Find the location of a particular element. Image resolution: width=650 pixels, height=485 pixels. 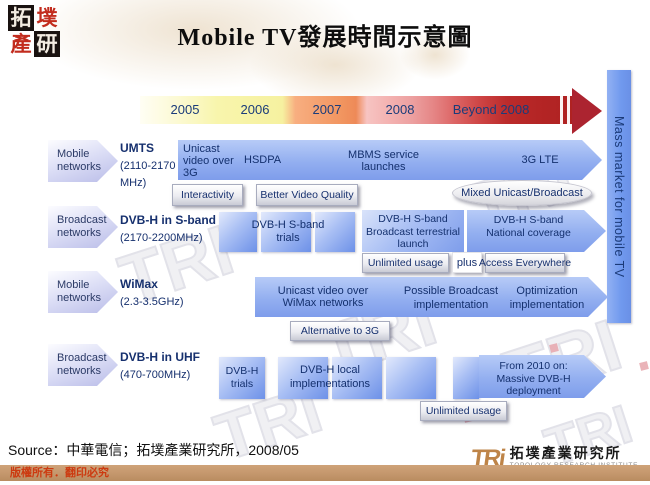

tech-name: UMTS is located at coordinates (137, 148).